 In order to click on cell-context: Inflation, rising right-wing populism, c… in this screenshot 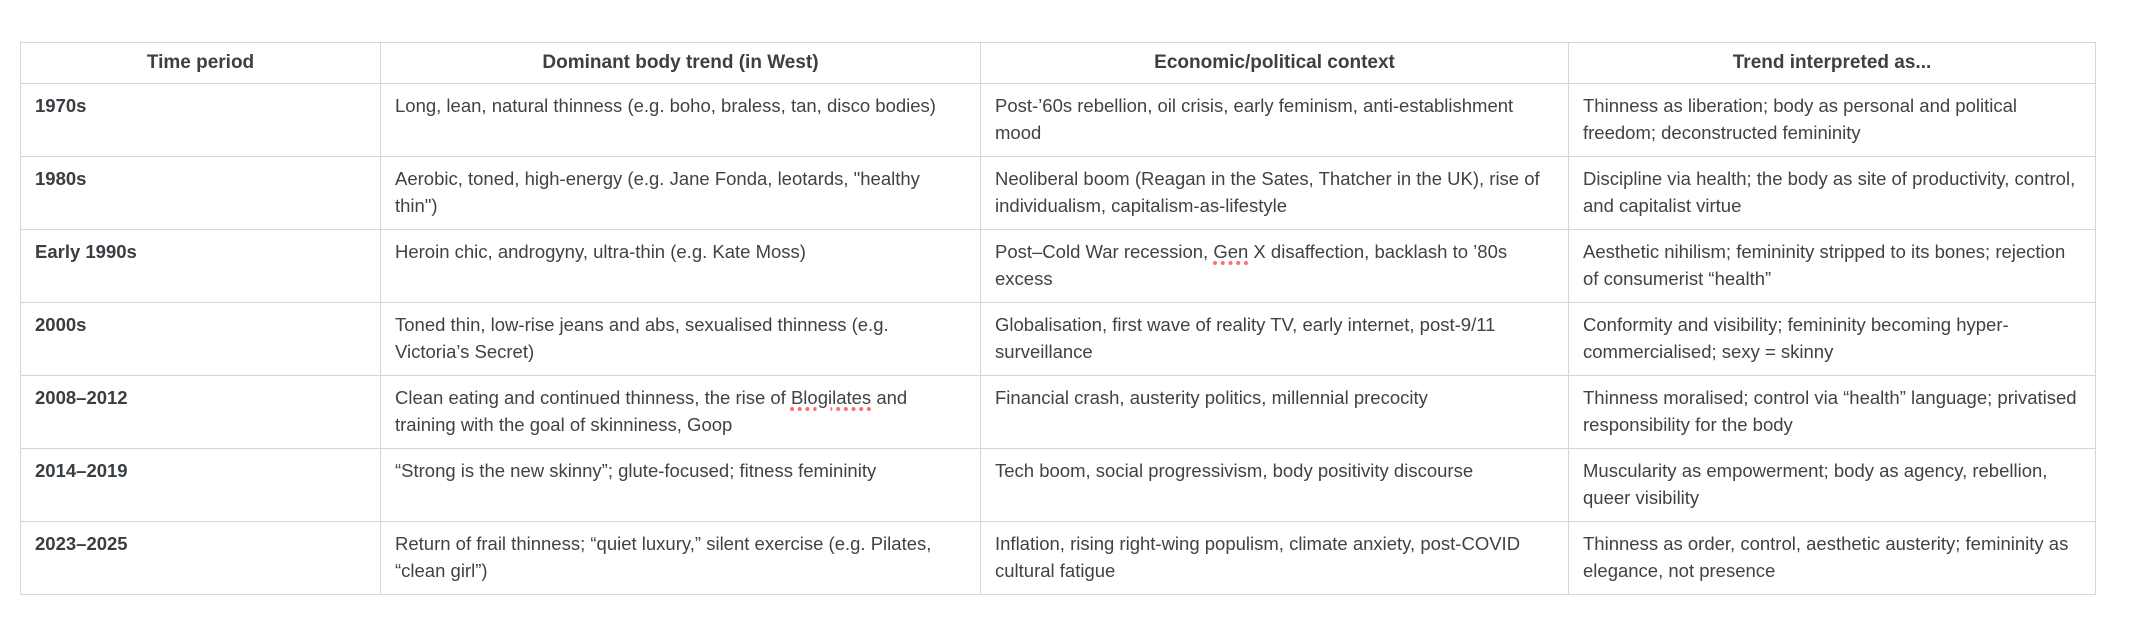, I will do `click(1274, 558)`.